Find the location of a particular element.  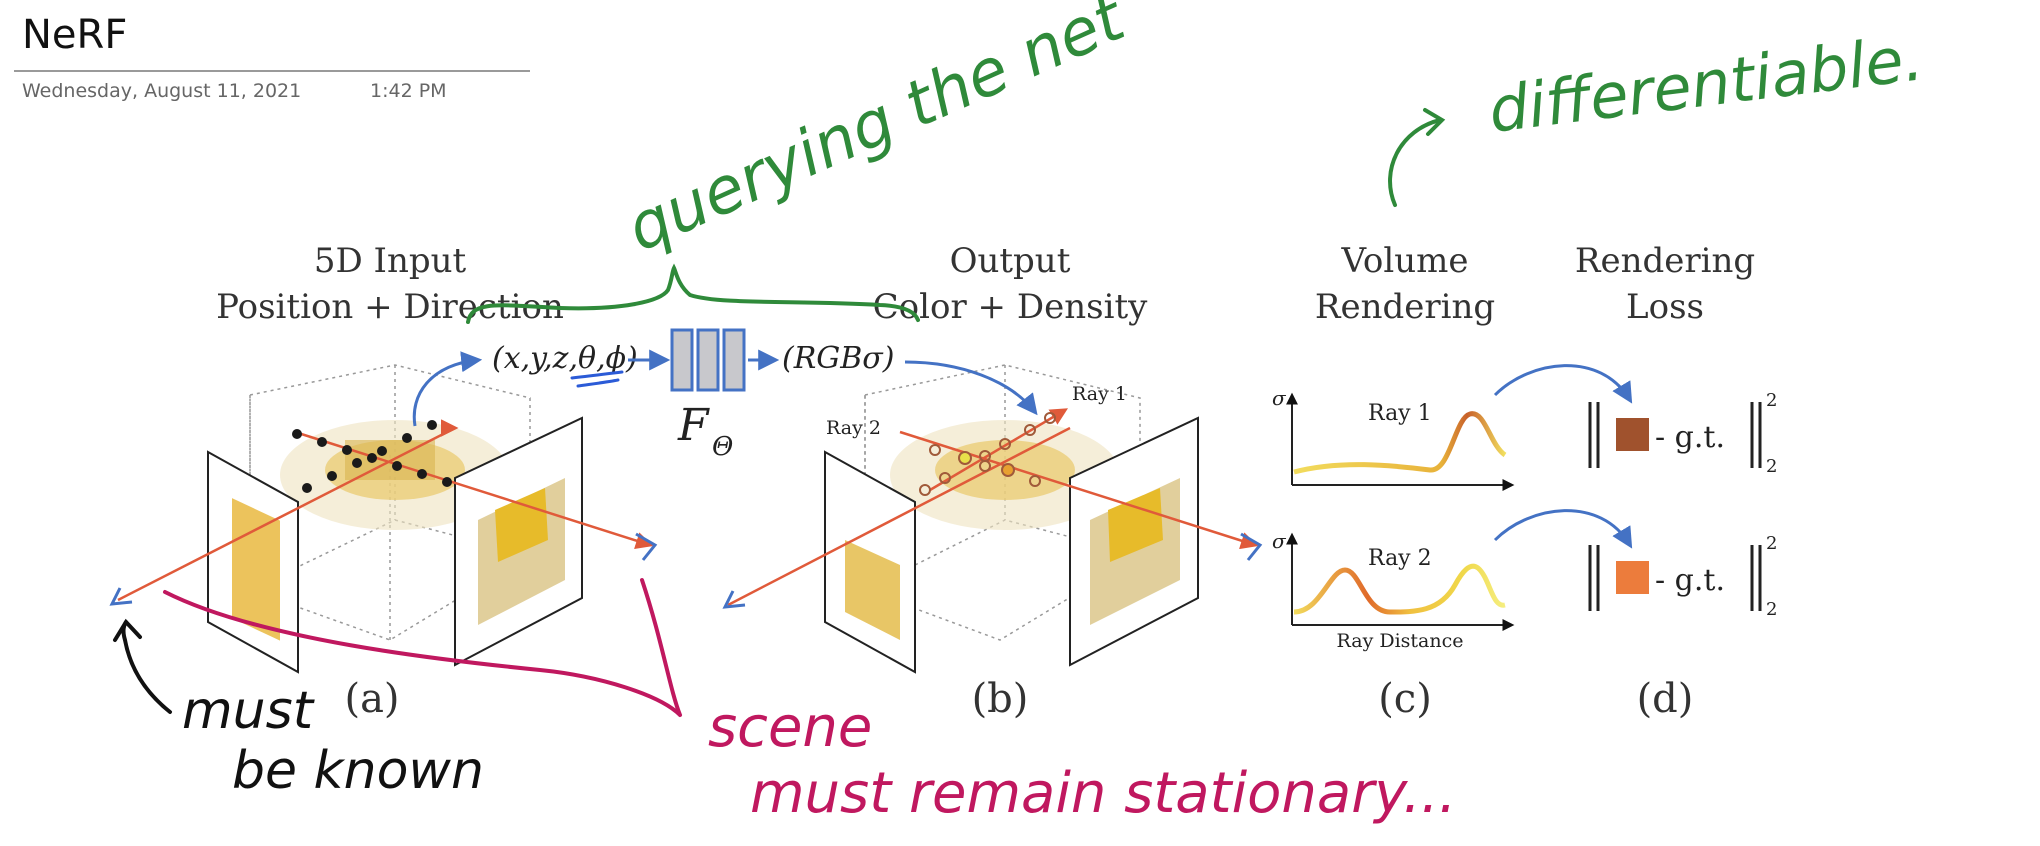

b-ray1-label: Ray 1 is located at coordinates (1099, 394).